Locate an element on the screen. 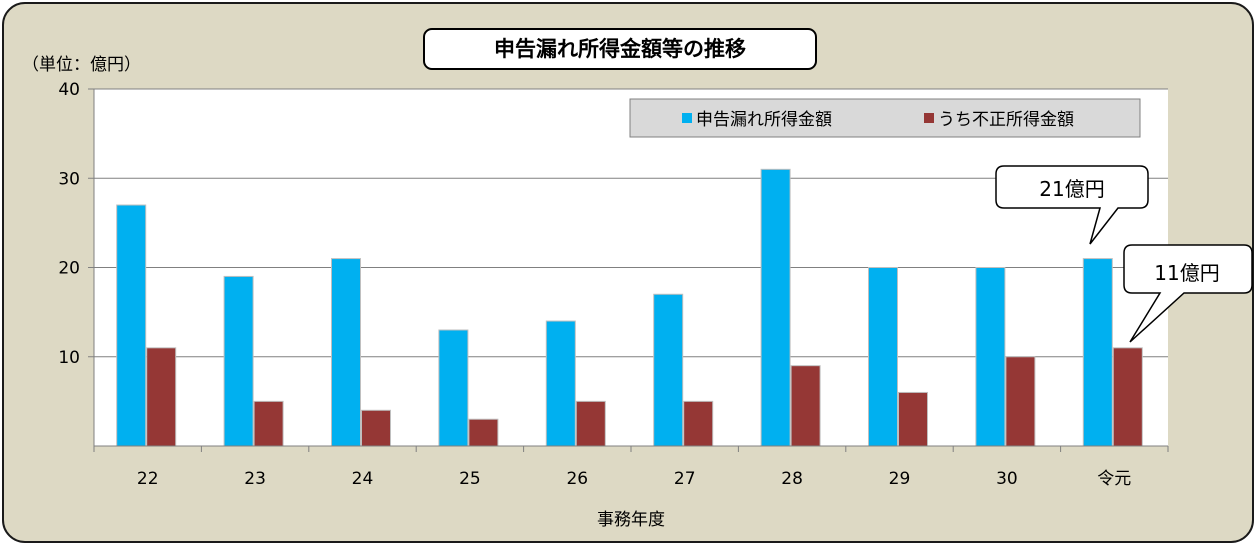  x-tick-label-29: 29 is located at coordinates (900, 479).